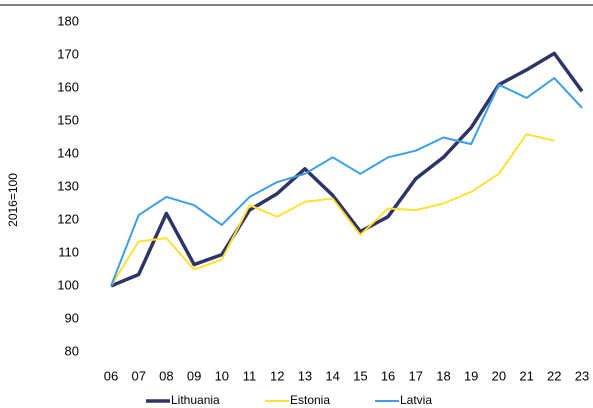 This screenshot has width=593, height=408. Describe the element at coordinates (582, 375) in the screenshot. I see `x-tick-label: 23` at that location.